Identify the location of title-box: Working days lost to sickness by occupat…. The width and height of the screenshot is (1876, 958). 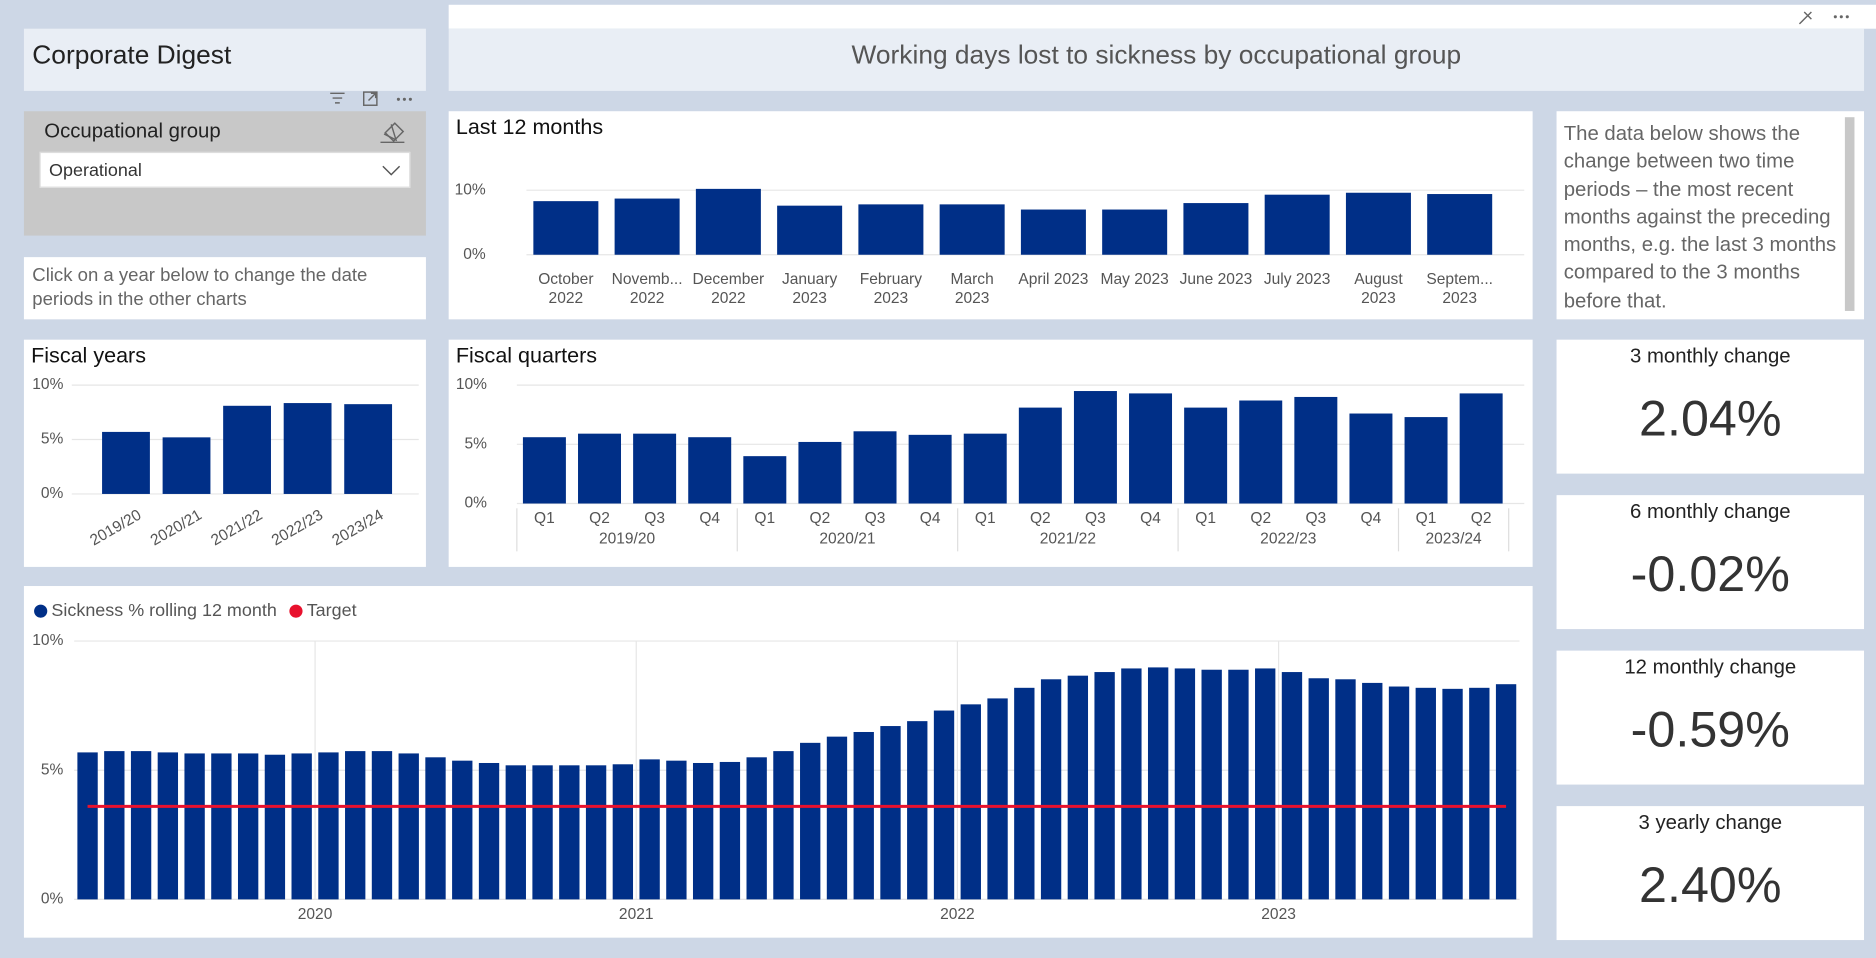
(1156, 59).